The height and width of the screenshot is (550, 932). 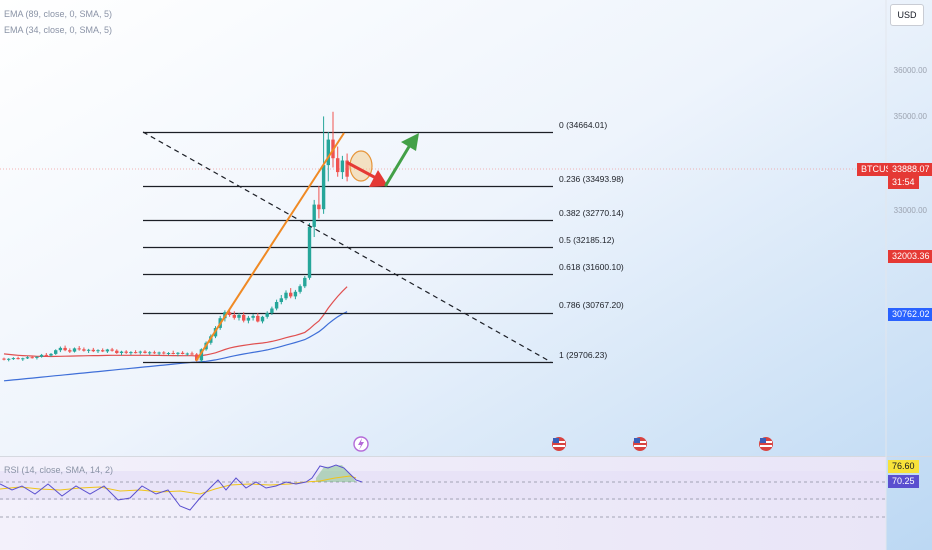 I want to click on currency-button: USD, so click(x=907, y=15).